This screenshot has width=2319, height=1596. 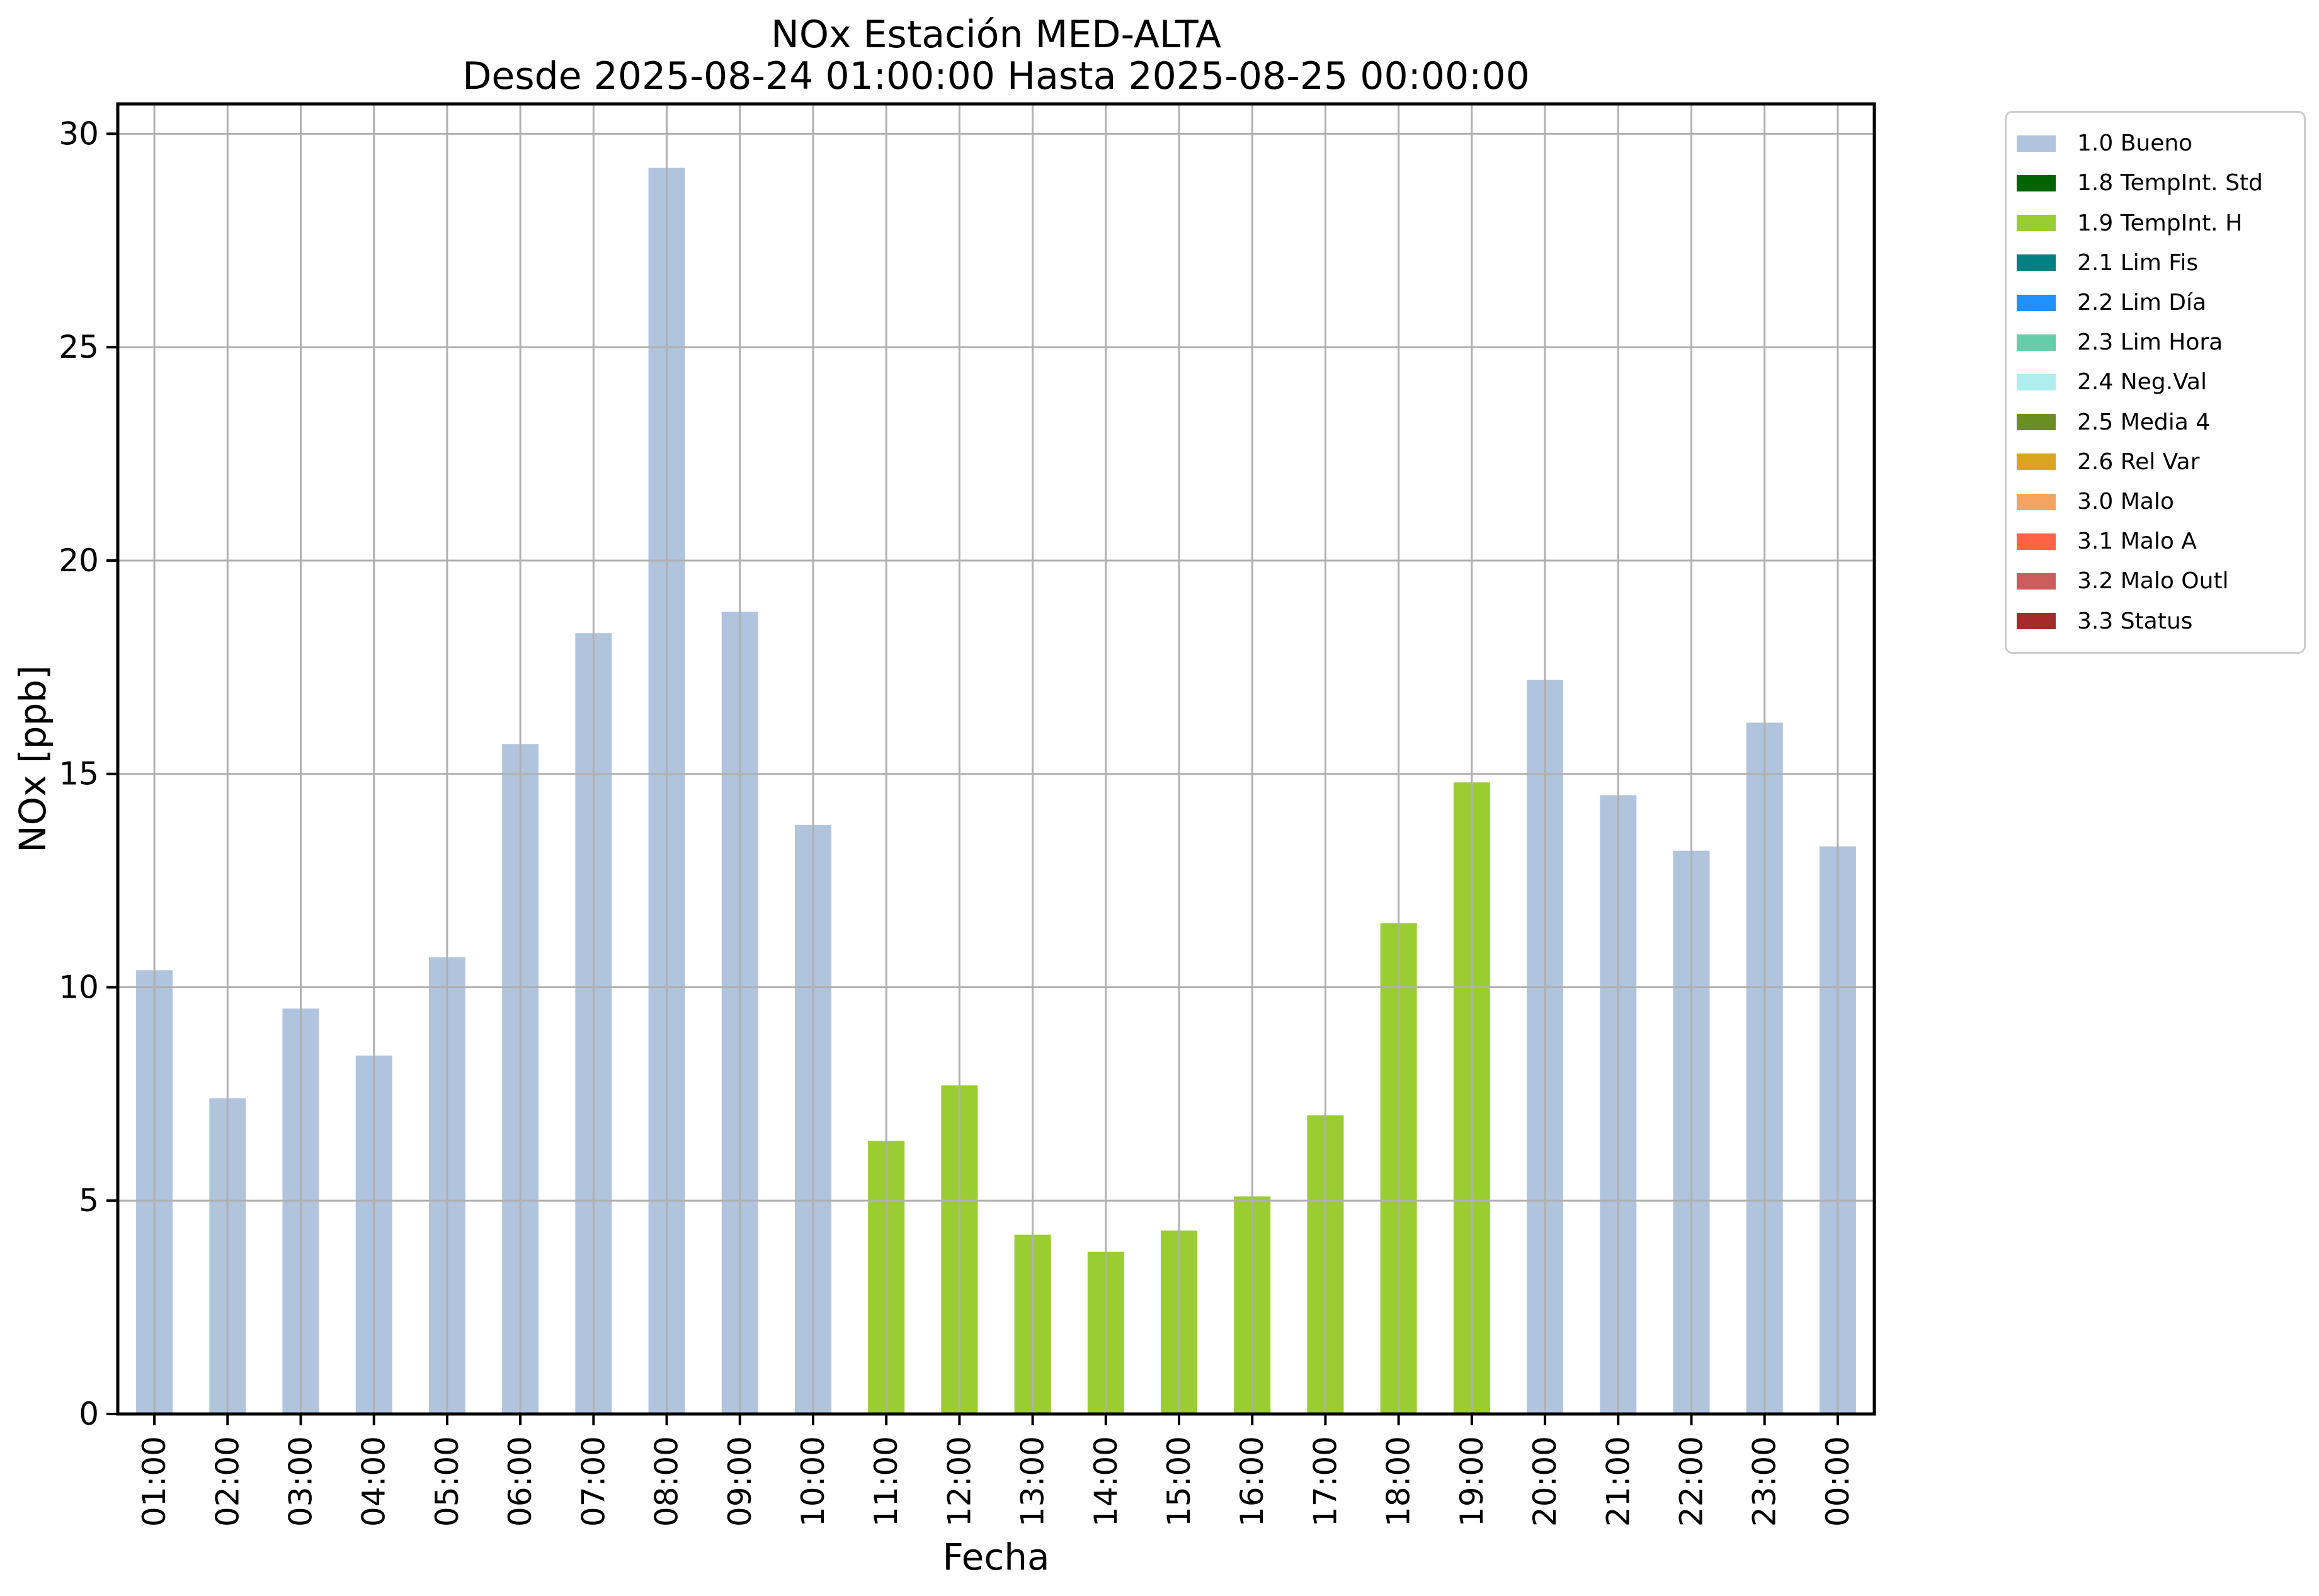 I want to click on y-tick-label: 15, so click(x=79, y=774).